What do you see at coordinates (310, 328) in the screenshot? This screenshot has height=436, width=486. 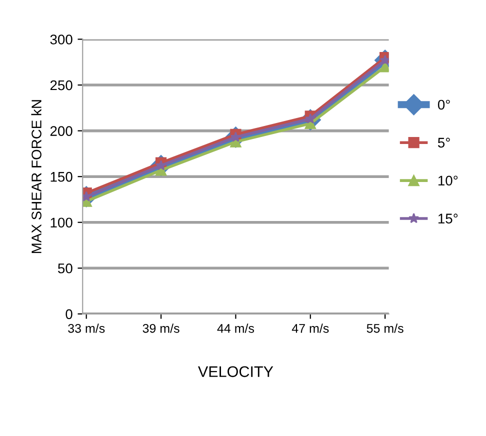 I see `x-tick-label: 47 m/s` at bounding box center [310, 328].